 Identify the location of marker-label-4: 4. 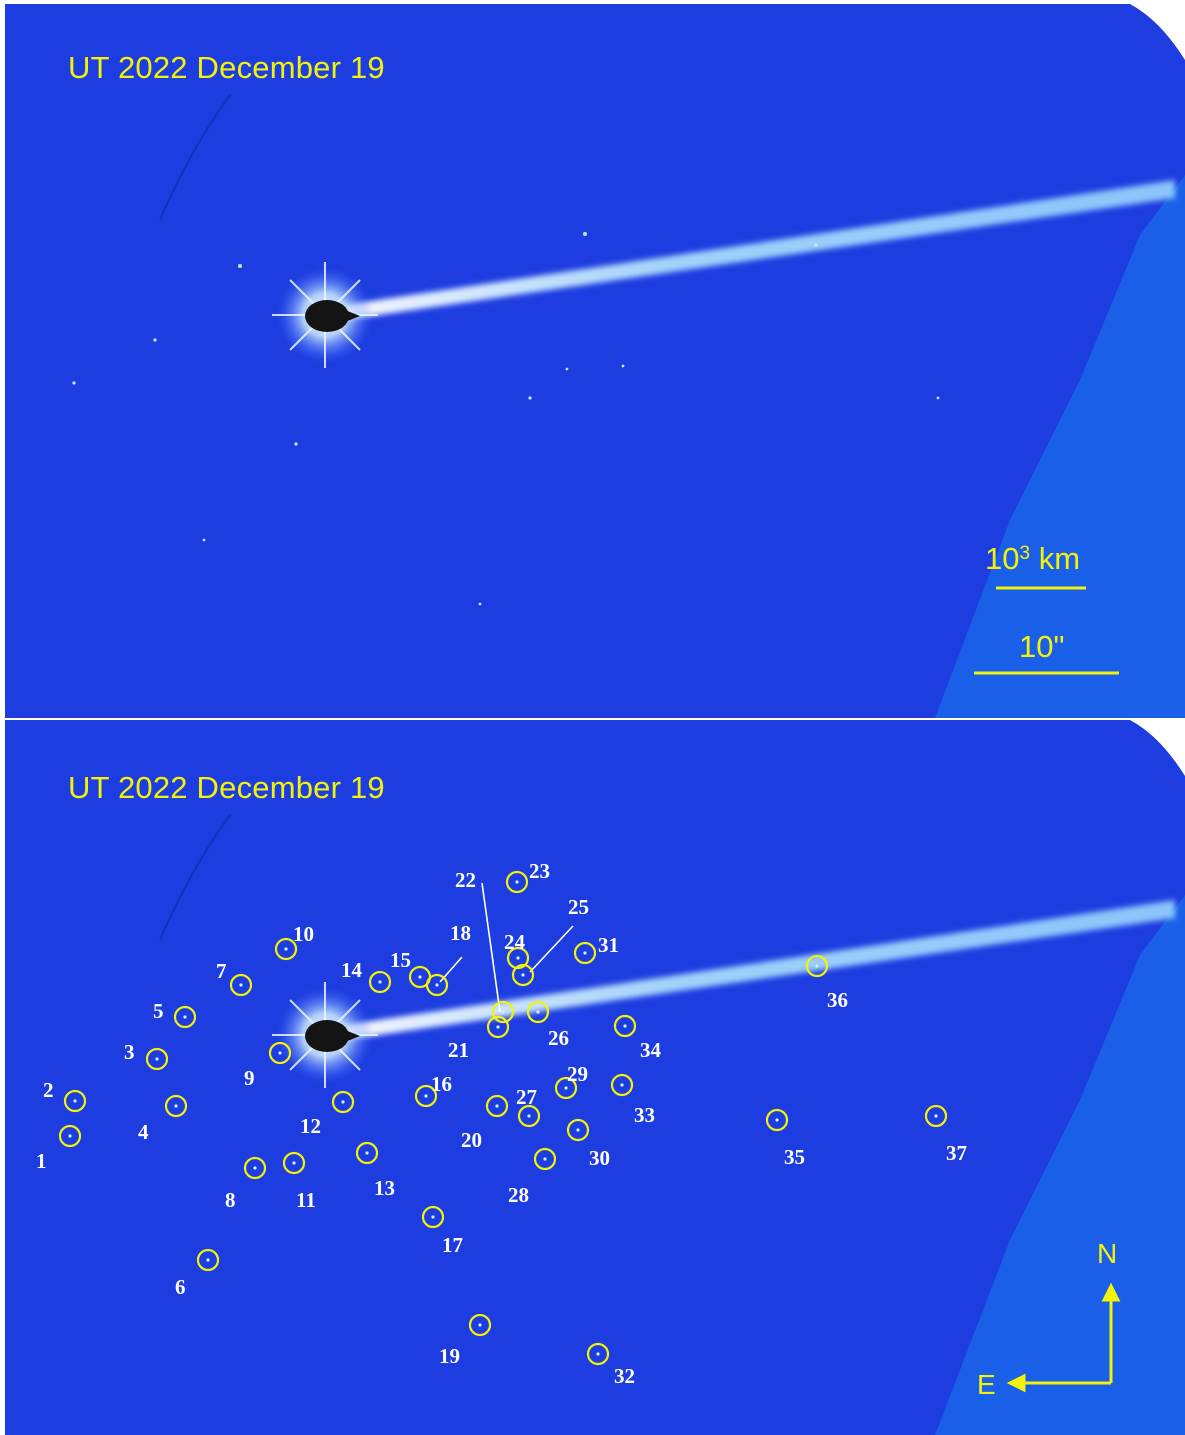
(143, 1132).